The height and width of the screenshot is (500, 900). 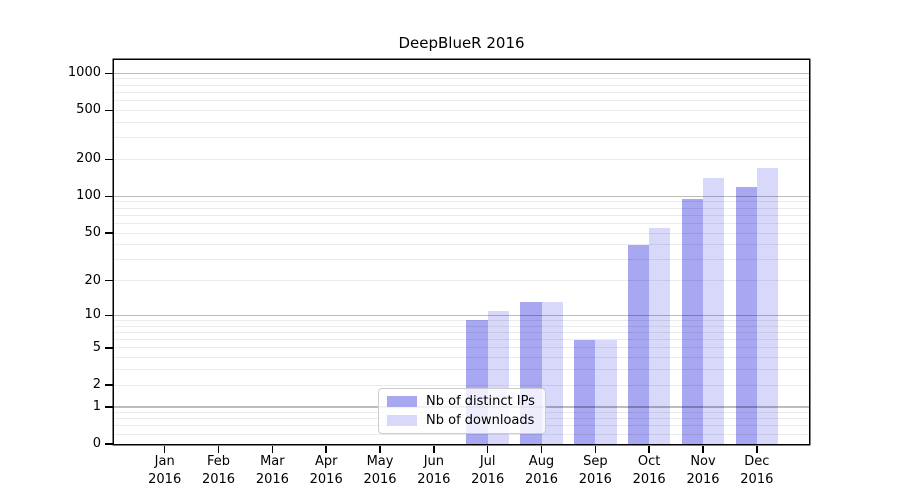 I want to click on x-tick-month: Dec, so click(x=757, y=461).